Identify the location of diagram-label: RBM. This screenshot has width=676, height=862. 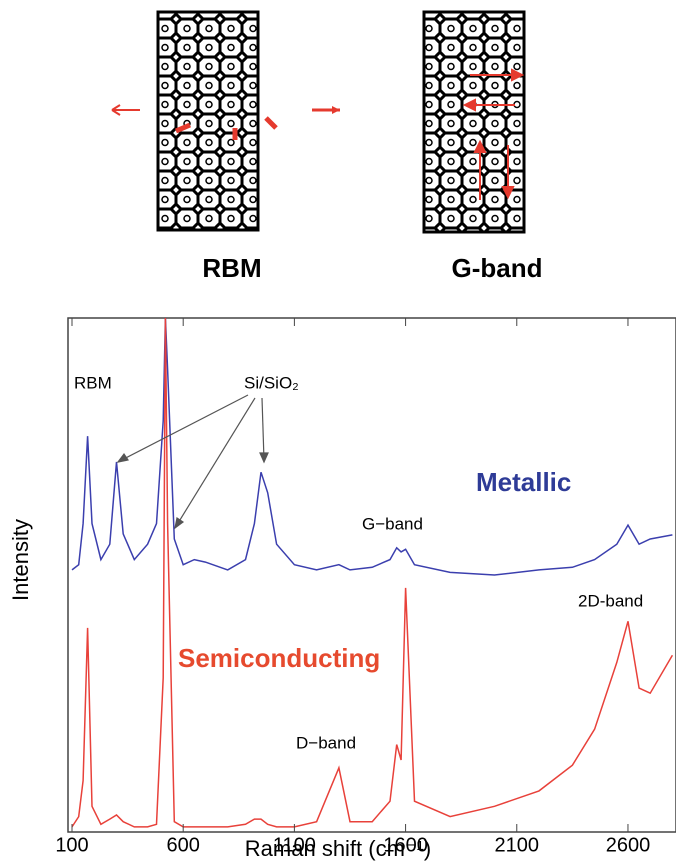
(231, 268).